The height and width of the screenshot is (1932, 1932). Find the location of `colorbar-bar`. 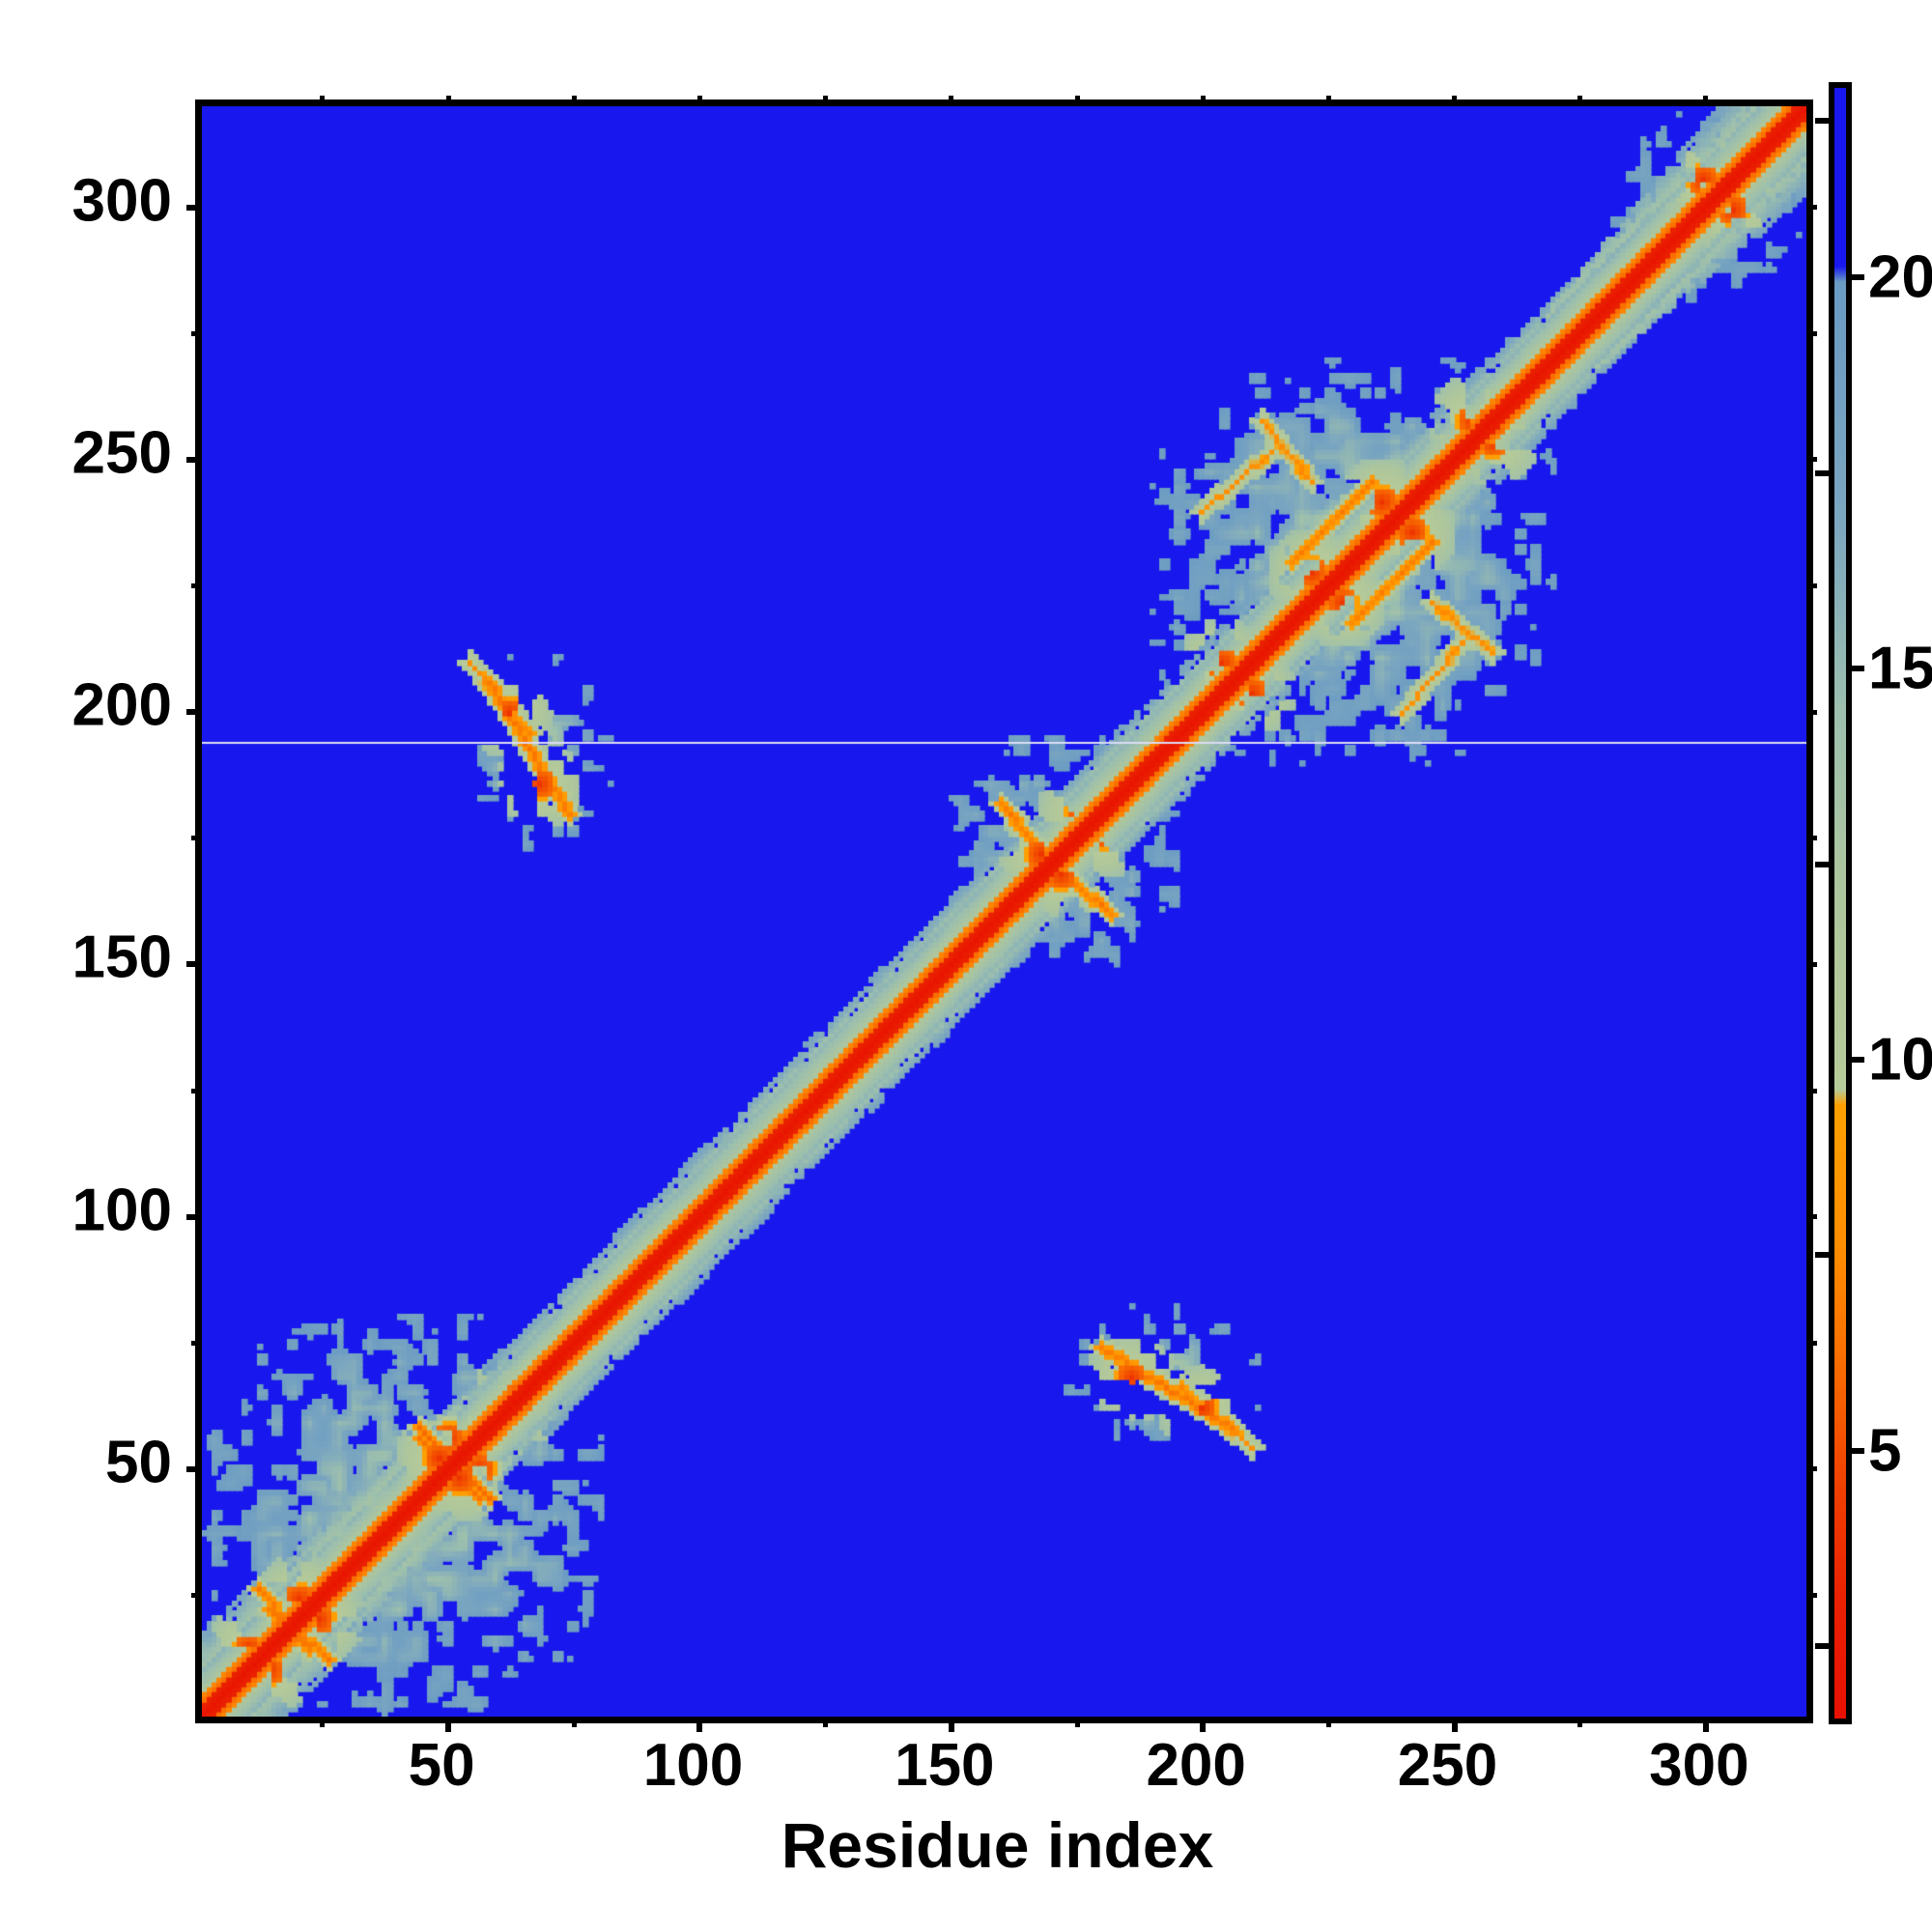

colorbar-bar is located at coordinates (1840, 903).